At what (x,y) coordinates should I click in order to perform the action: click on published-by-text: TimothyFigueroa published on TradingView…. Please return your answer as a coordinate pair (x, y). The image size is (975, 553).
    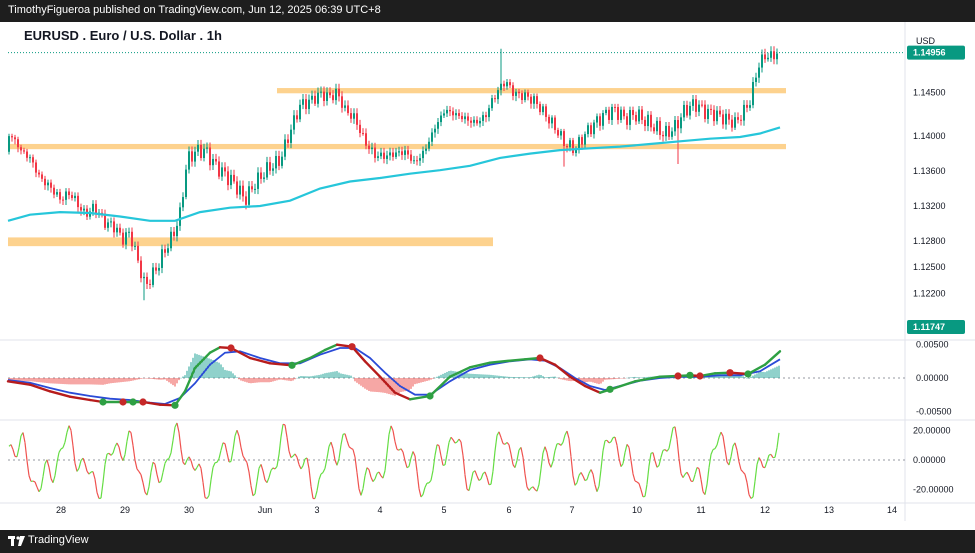
    Looking at the image, I should click on (194, 10).